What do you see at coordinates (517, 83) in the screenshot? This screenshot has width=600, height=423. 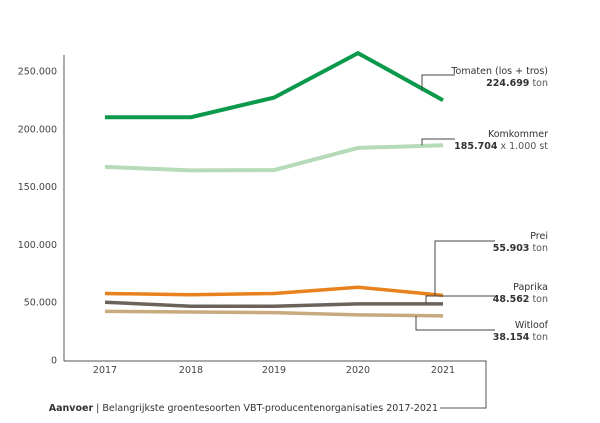 I see `callout-value-tomaten: 224.699 ton` at bounding box center [517, 83].